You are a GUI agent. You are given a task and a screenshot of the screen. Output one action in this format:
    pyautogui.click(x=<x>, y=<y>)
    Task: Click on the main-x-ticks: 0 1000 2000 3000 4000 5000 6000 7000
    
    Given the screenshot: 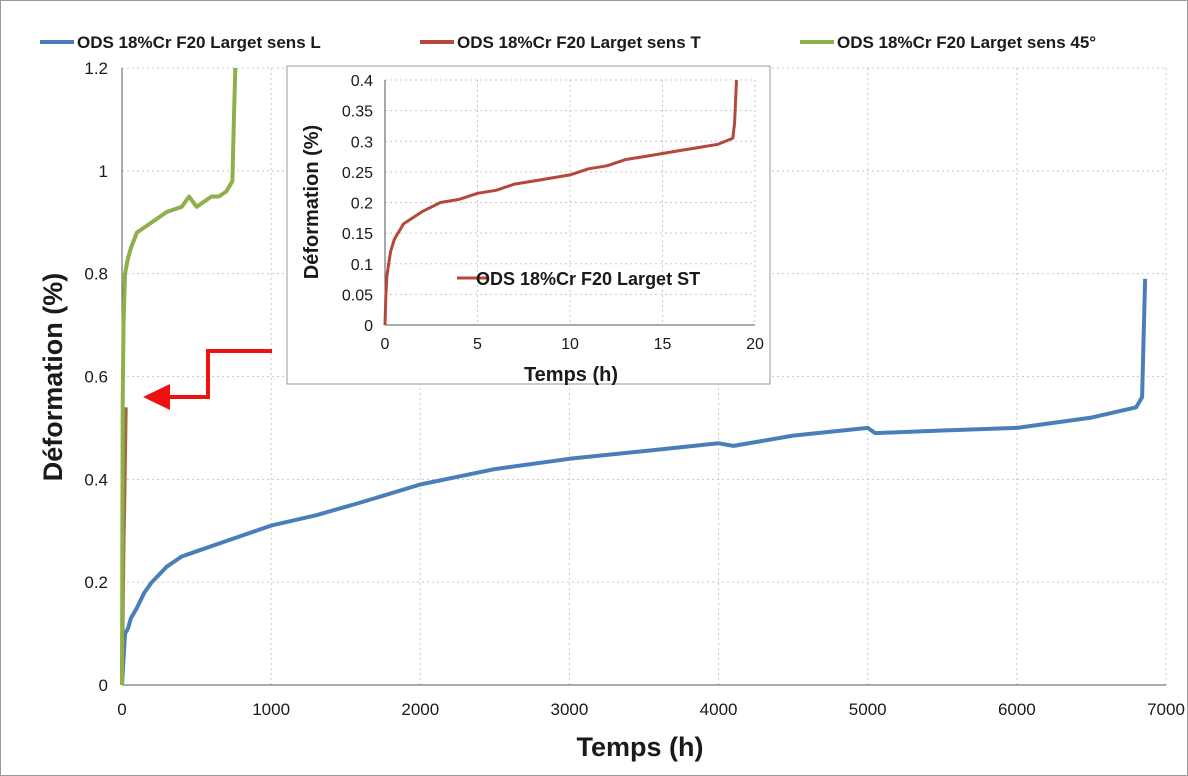 What is the action you would take?
    pyautogui.click(x=651, y=709)
    